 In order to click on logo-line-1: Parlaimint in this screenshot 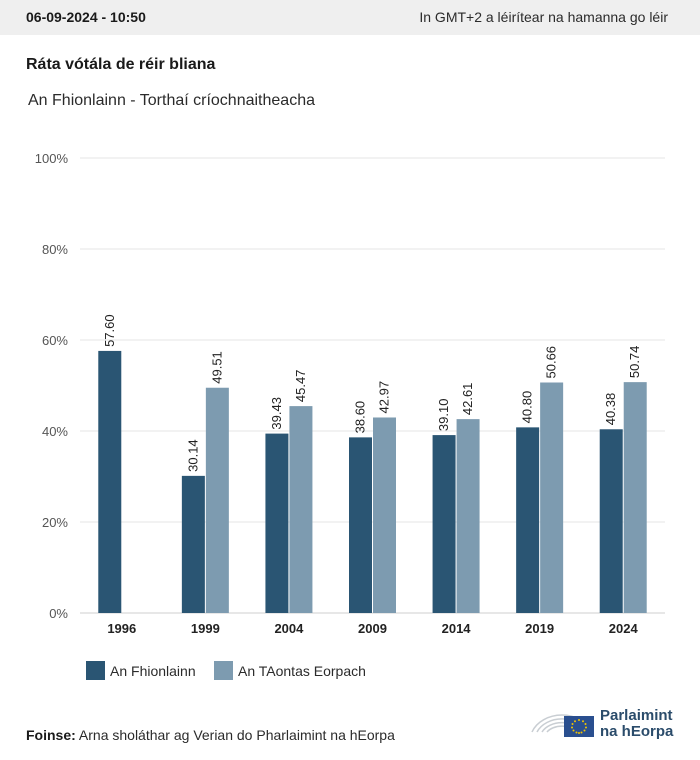, I will do `click(636, 715)`.